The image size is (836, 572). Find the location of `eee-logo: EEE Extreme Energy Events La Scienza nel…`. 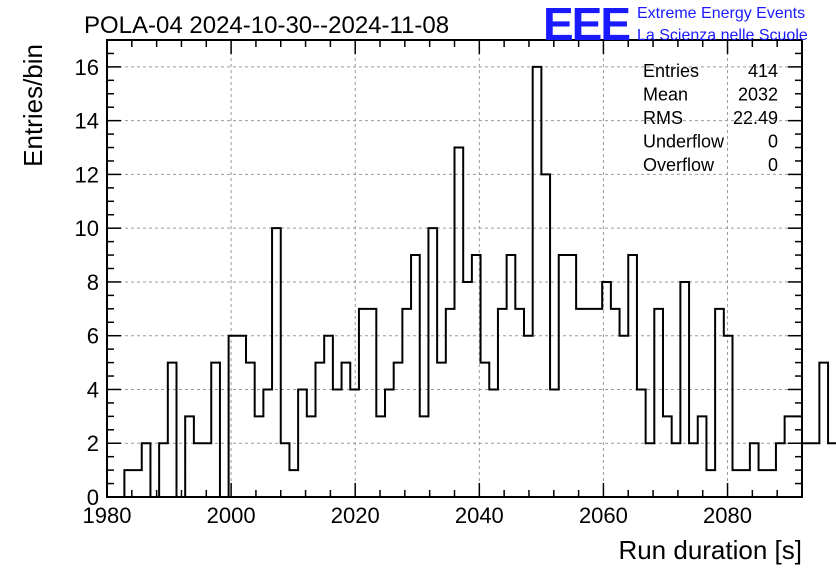

eee-logo: EEE Extreme Energy Events La Scienza nel… is located at coordinates (675, 25).